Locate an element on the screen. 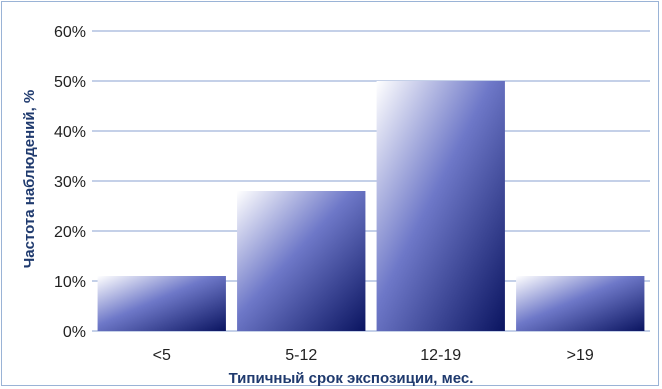 The image size is (662, 389). y-tick-label: 60% is located at coordinates (70, 32).